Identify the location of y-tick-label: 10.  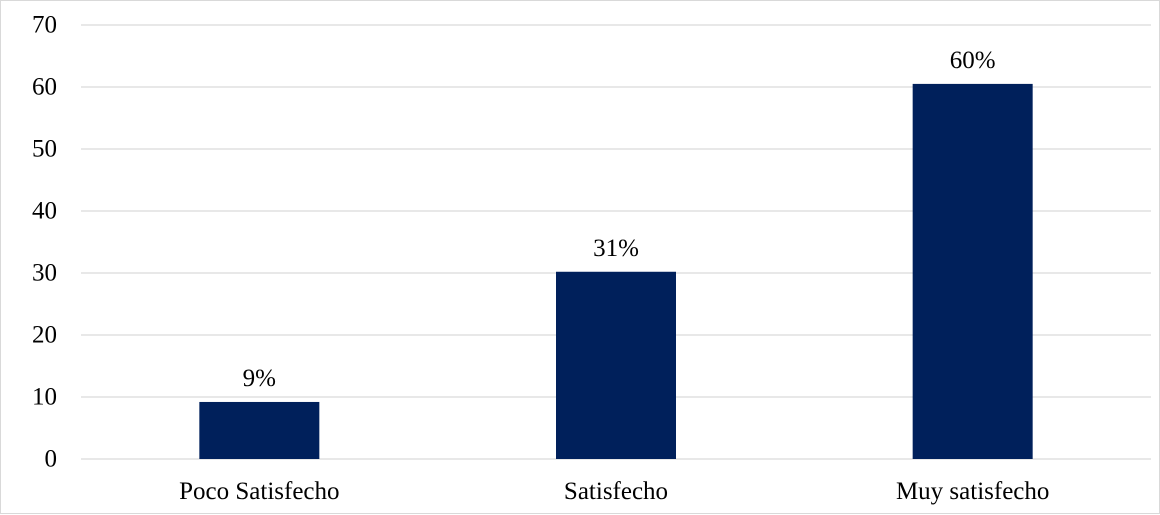
(44, 397).